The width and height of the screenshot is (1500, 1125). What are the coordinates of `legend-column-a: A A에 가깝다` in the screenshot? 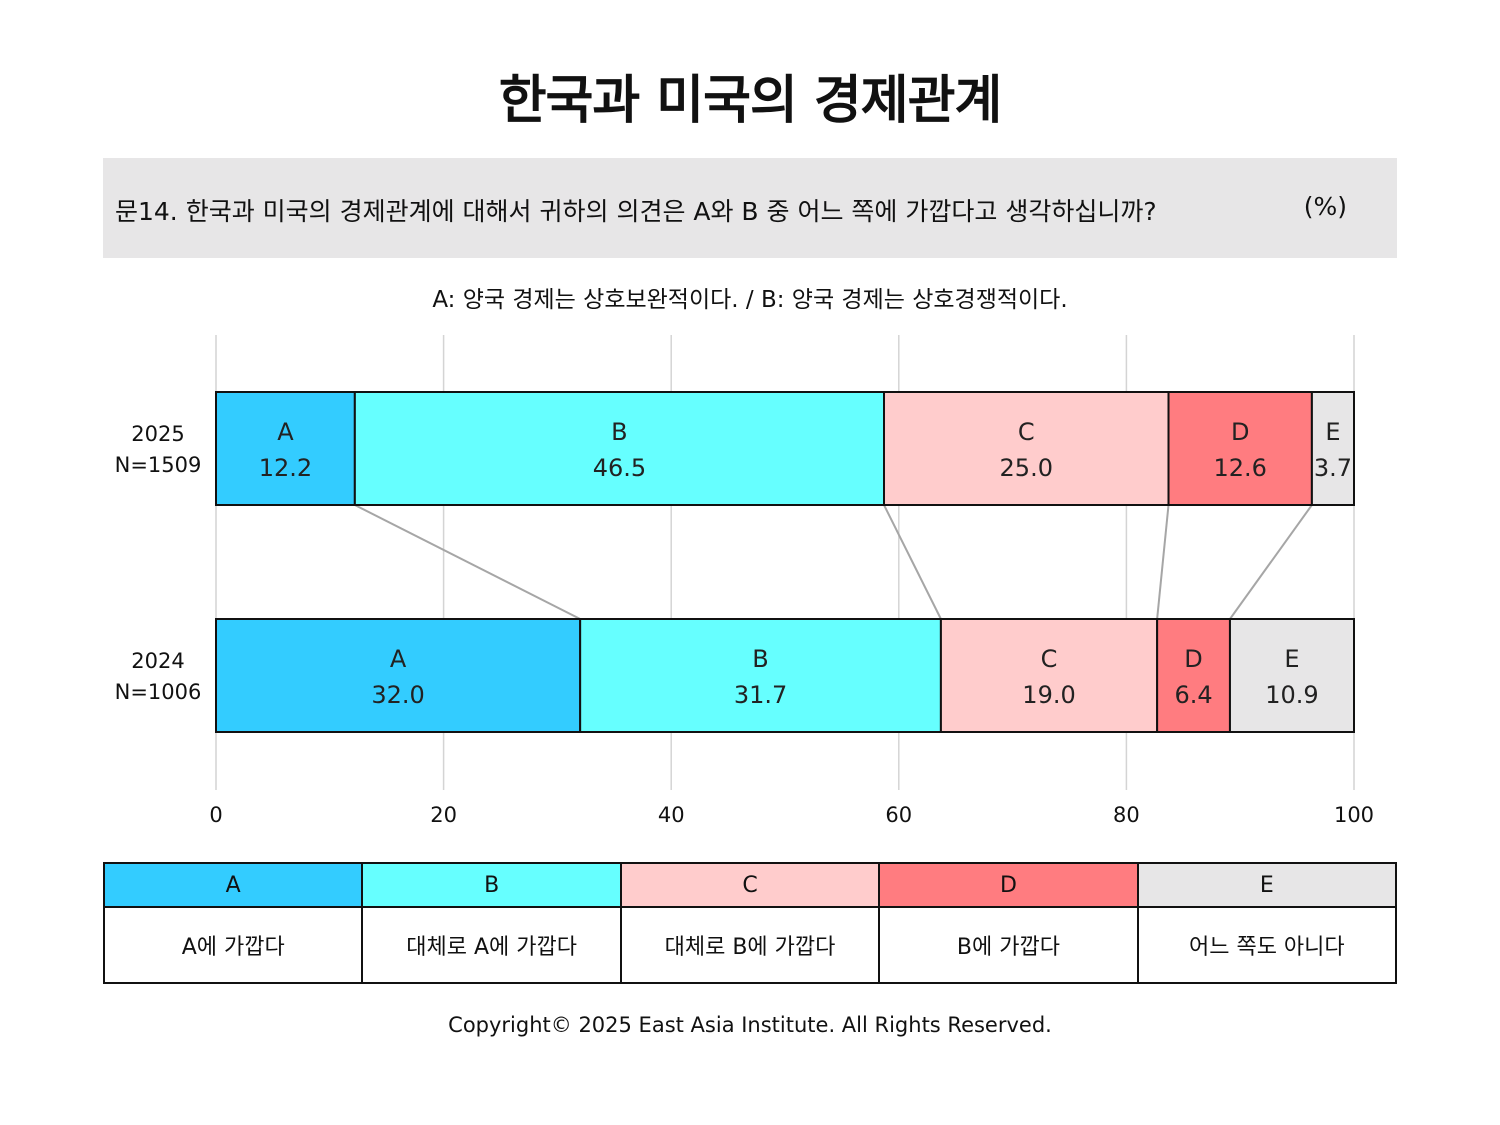 It's located at (234, 923).